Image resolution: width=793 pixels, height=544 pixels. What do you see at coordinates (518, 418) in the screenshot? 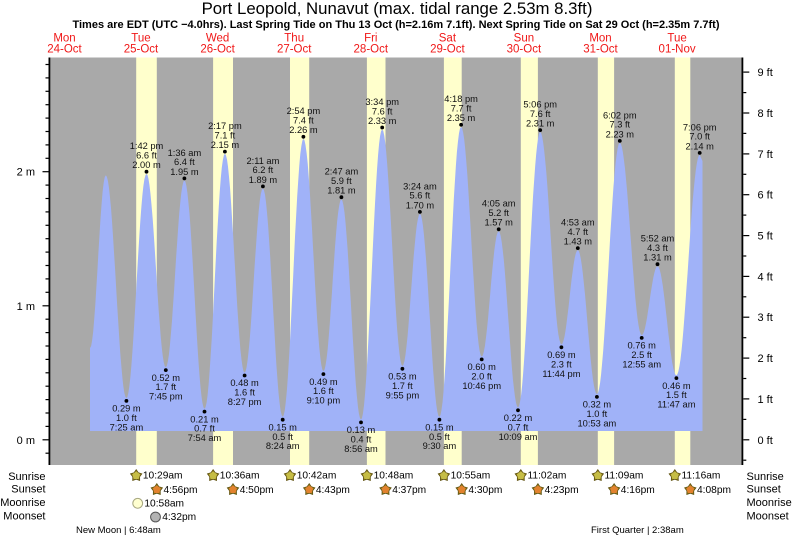
I see `svg-text: 0.22 m` at bounding box center [518, 418].